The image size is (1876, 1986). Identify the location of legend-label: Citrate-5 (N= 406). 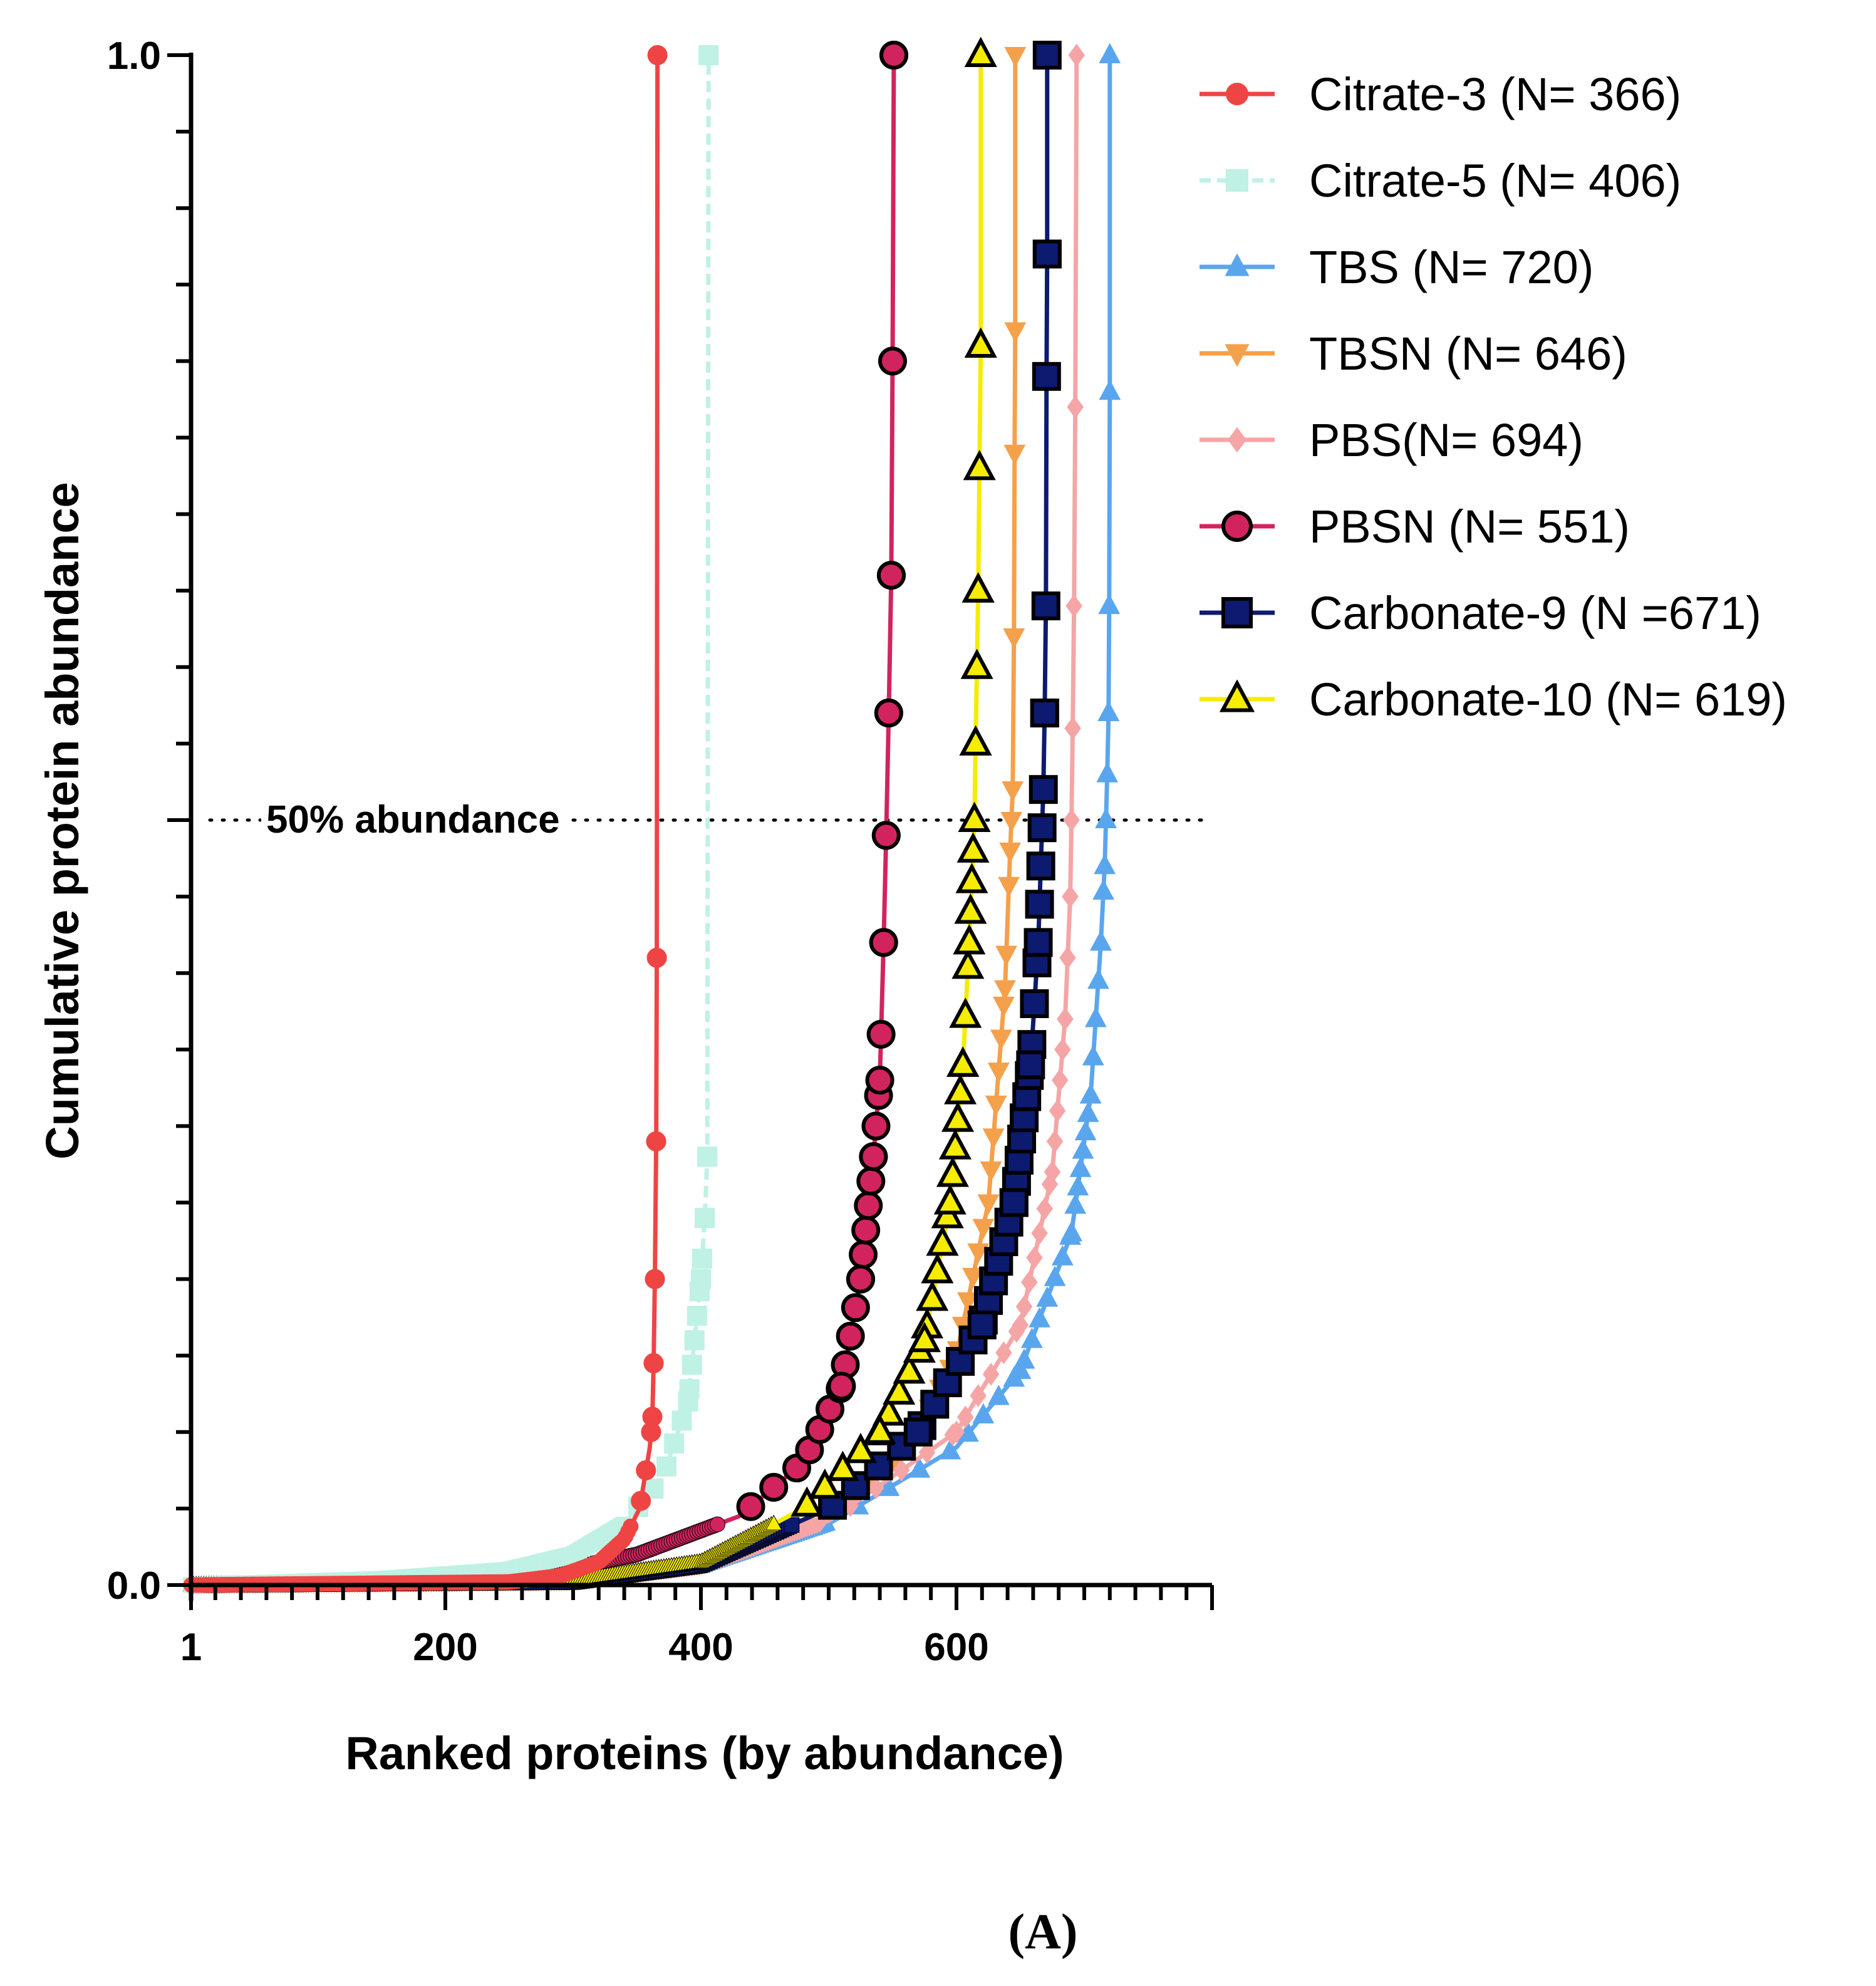
(1495, 181).